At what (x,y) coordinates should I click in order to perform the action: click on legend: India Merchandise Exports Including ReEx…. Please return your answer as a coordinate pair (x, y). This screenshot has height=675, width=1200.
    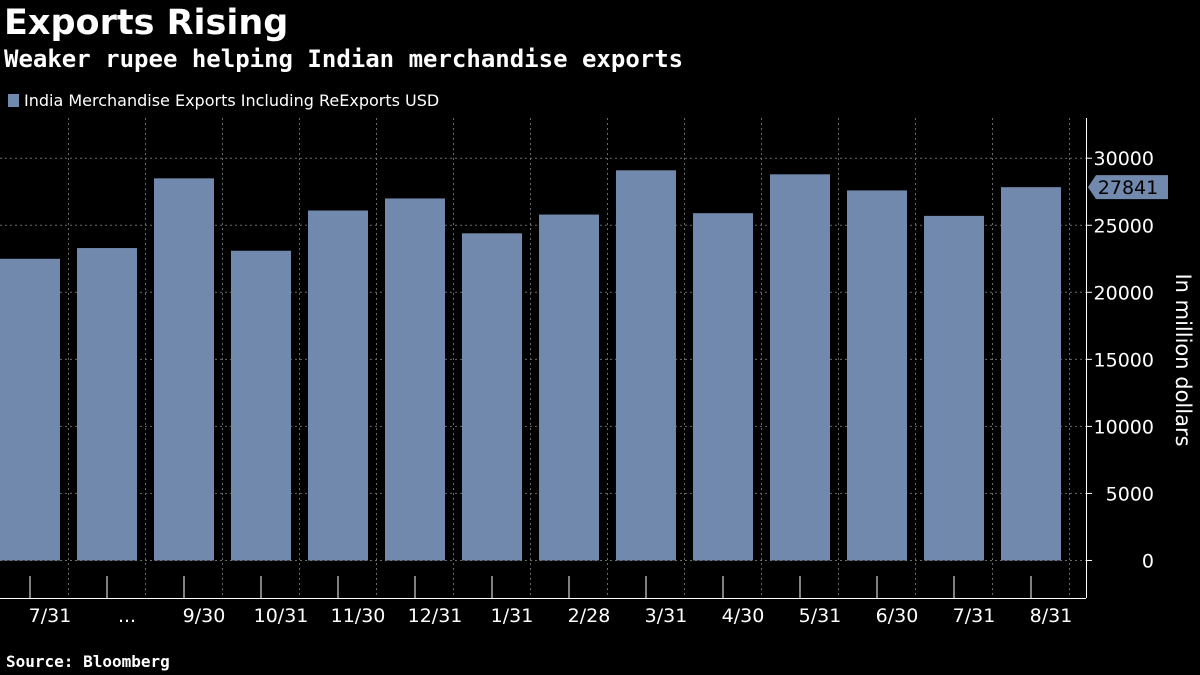
    Looking at the image, I should click on (223, 101).